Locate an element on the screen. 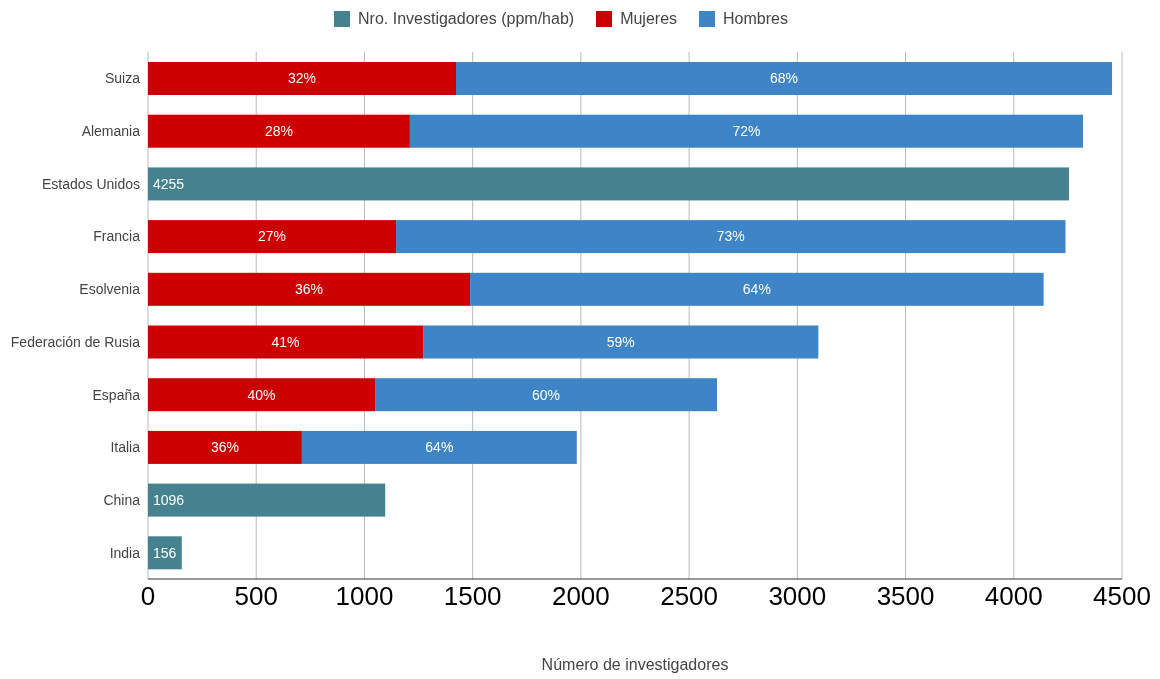 This screenshot has height=679, width=1160. x-tick-label: 2500 is located at coordinates (689, 596).